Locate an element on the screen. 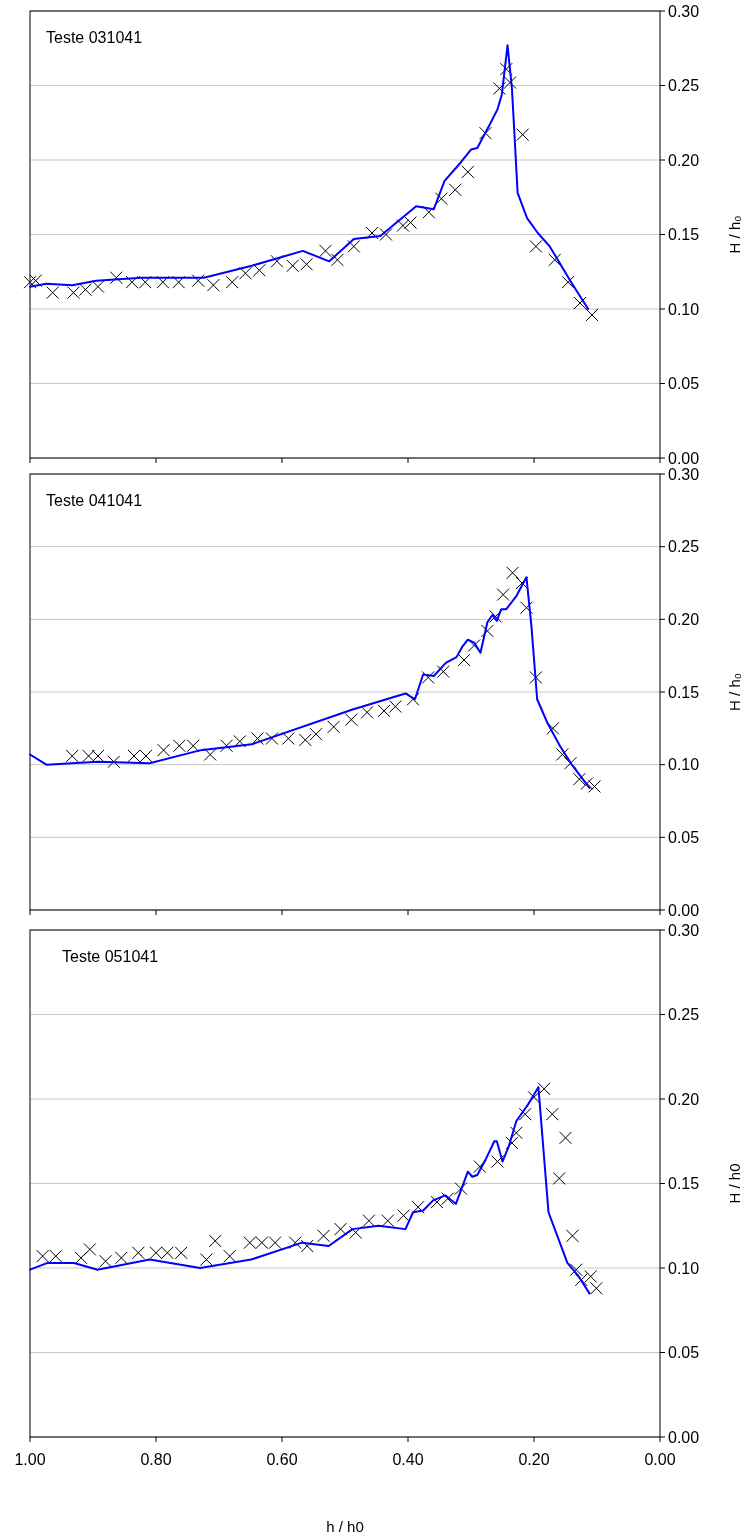 This screenshot has width=747, height=1540. y-tick-label: 0.20 is located at coordinates (684, 160).